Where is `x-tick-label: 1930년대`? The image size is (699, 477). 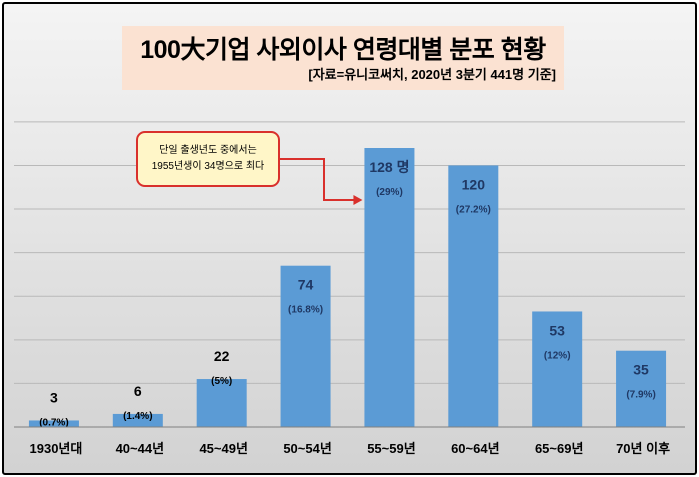
x-tick-label: 1930년대 is located at coordinates (56, 448).